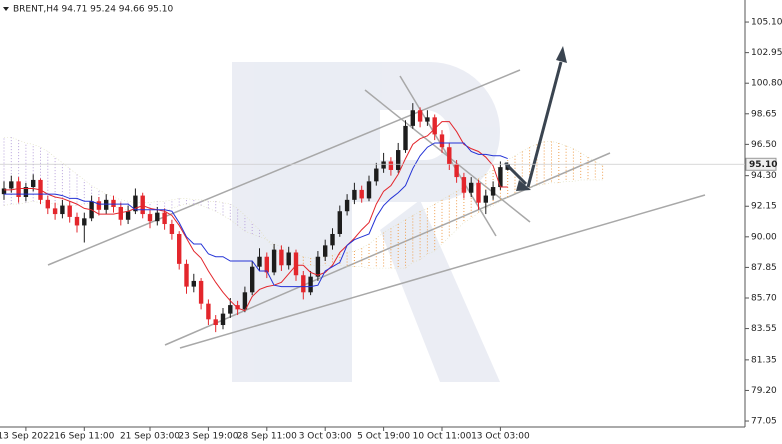 Image resolution: width=782 pixels, height=444 pixels. I want to click on last-price-box, so click(761, 164).